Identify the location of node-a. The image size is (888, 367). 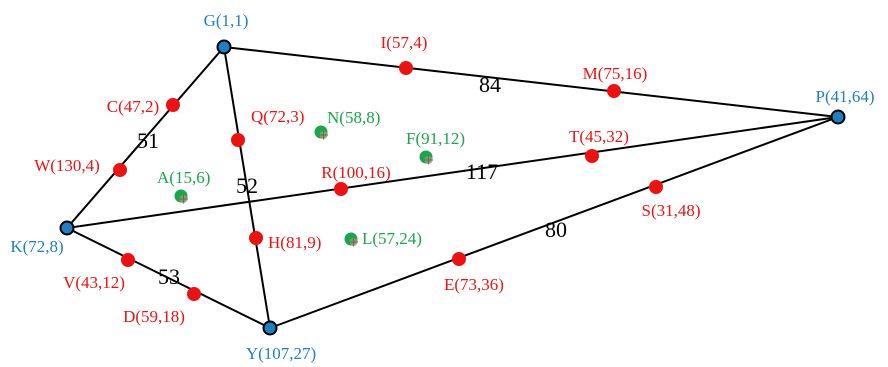
(181, 196).